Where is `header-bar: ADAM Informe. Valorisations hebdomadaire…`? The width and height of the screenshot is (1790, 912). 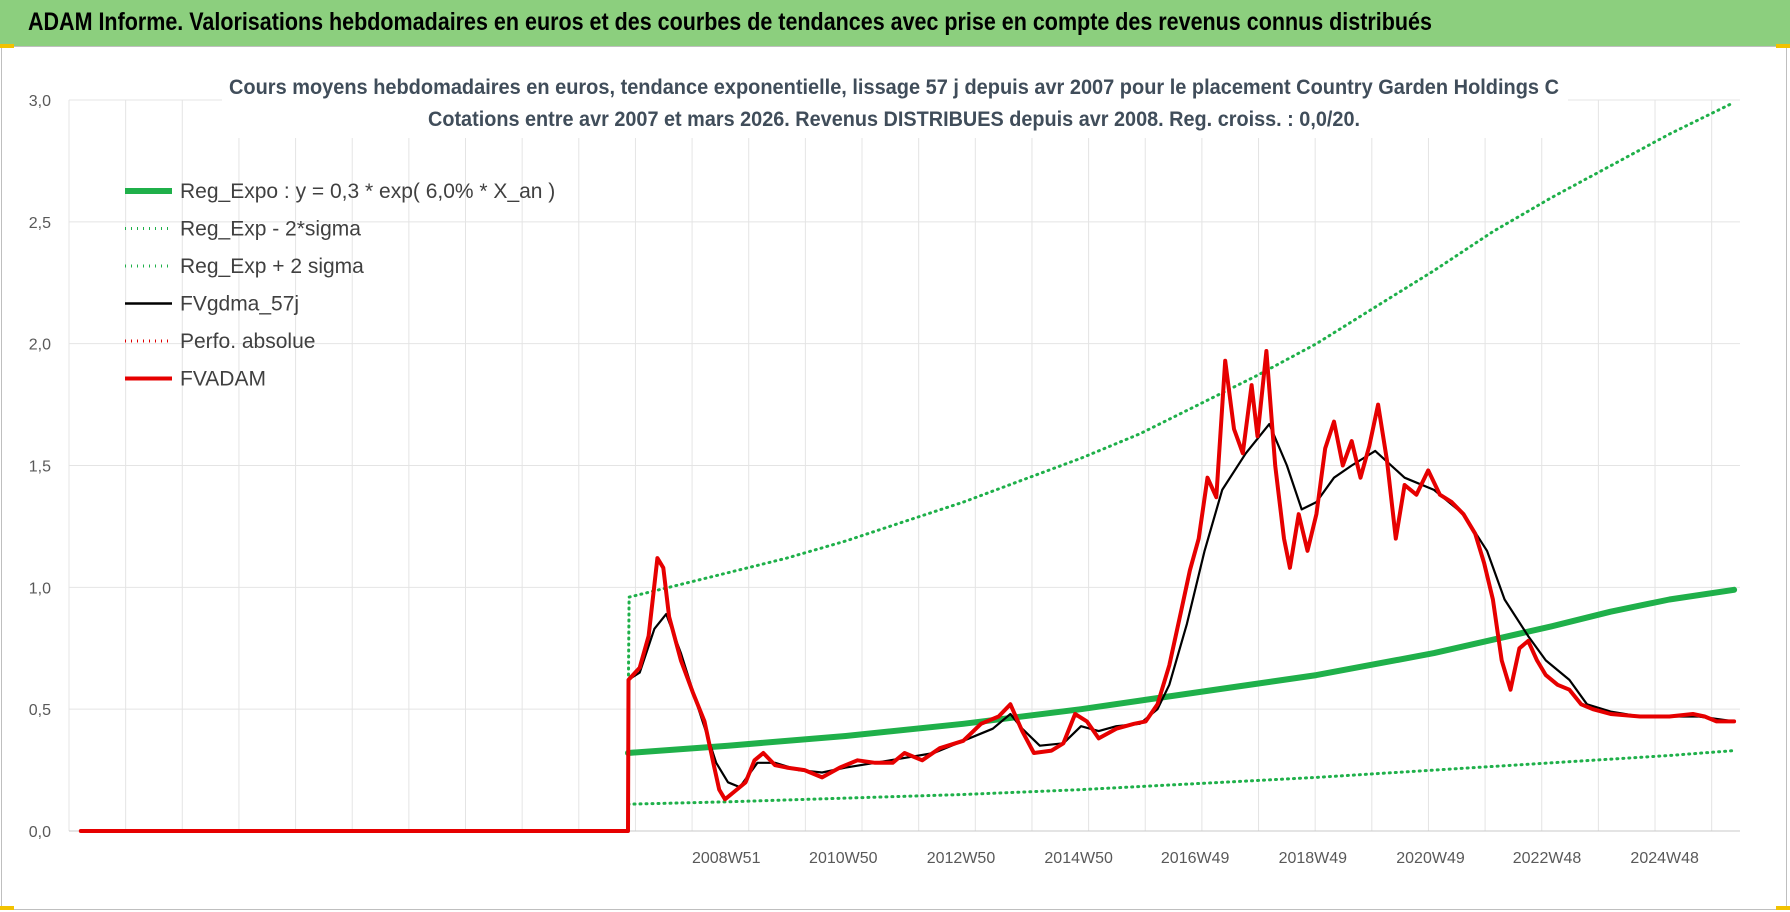
header-bar: ADAM Informe. Valorisations hebdomadaire… is located at coordinates (895, 23).